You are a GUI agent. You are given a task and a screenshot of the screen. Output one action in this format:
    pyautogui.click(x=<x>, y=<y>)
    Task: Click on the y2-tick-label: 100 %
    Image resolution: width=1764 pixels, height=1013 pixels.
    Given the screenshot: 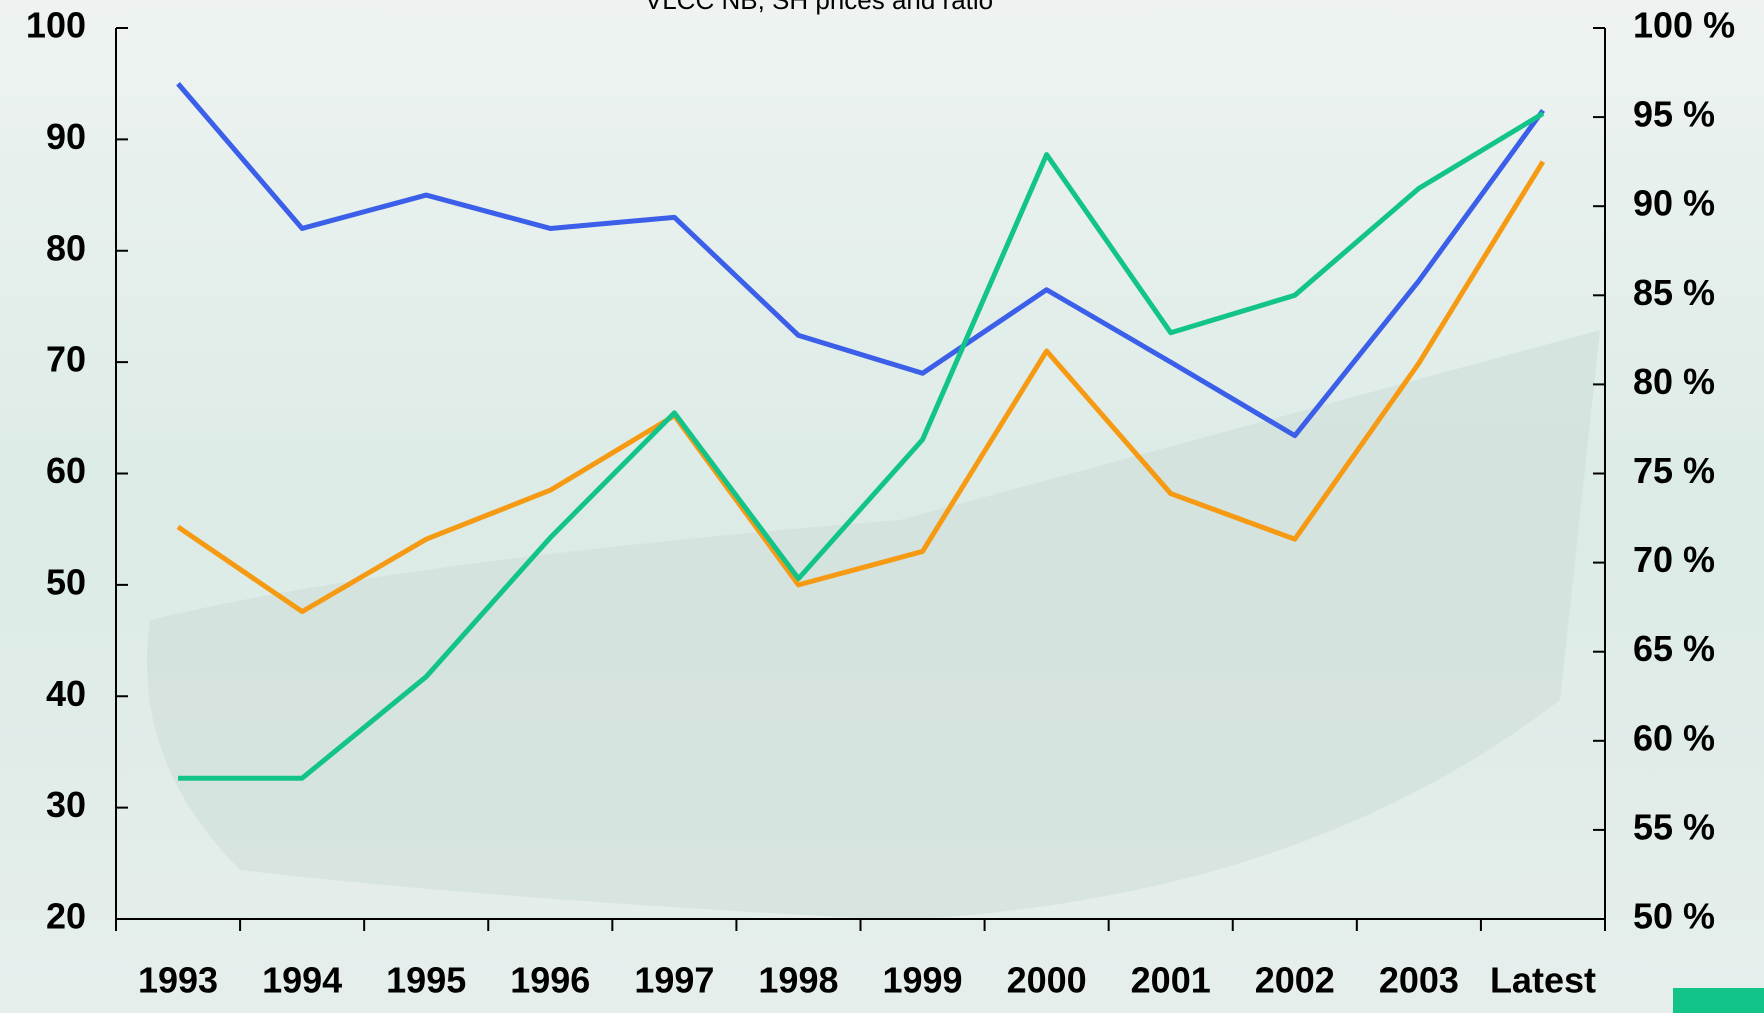 What is the action you would take?
    pyautogui.click(x=1684, y=25)
    